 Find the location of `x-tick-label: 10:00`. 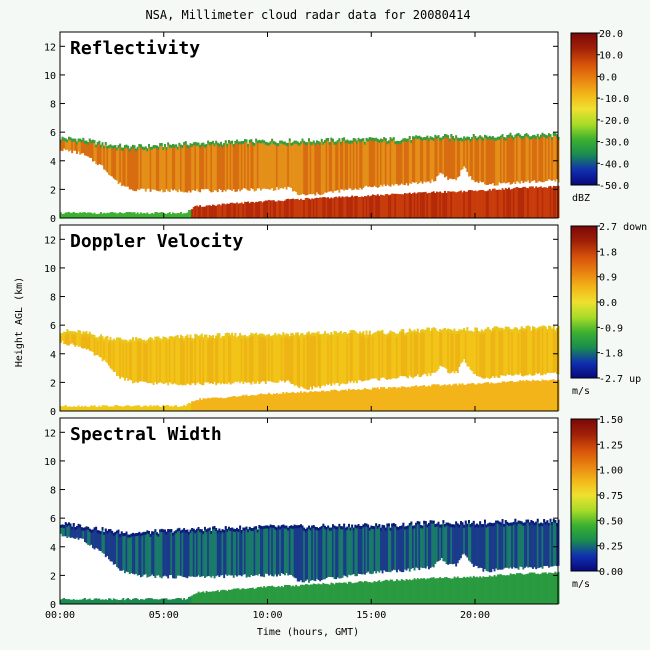

x-tick-label: 10:00 is located at coordinates (267, 615).